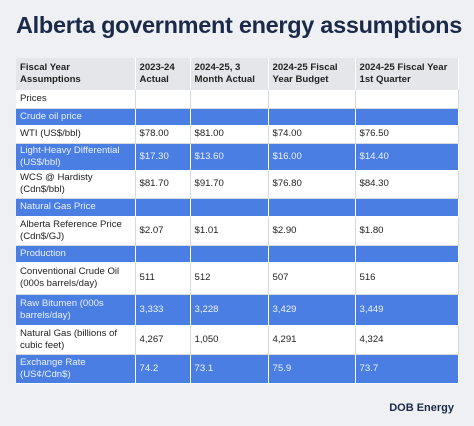 The height and width of the screenshot is (426, 474). I want to click on header-cell: 2023-24 Actual, so click(163, 74).